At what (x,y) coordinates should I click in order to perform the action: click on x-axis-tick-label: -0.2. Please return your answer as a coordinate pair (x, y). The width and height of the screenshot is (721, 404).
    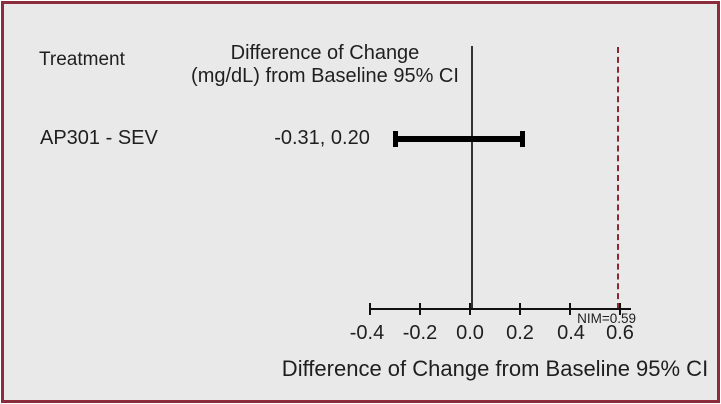
    Looking at the image, I should click on (420, 333).